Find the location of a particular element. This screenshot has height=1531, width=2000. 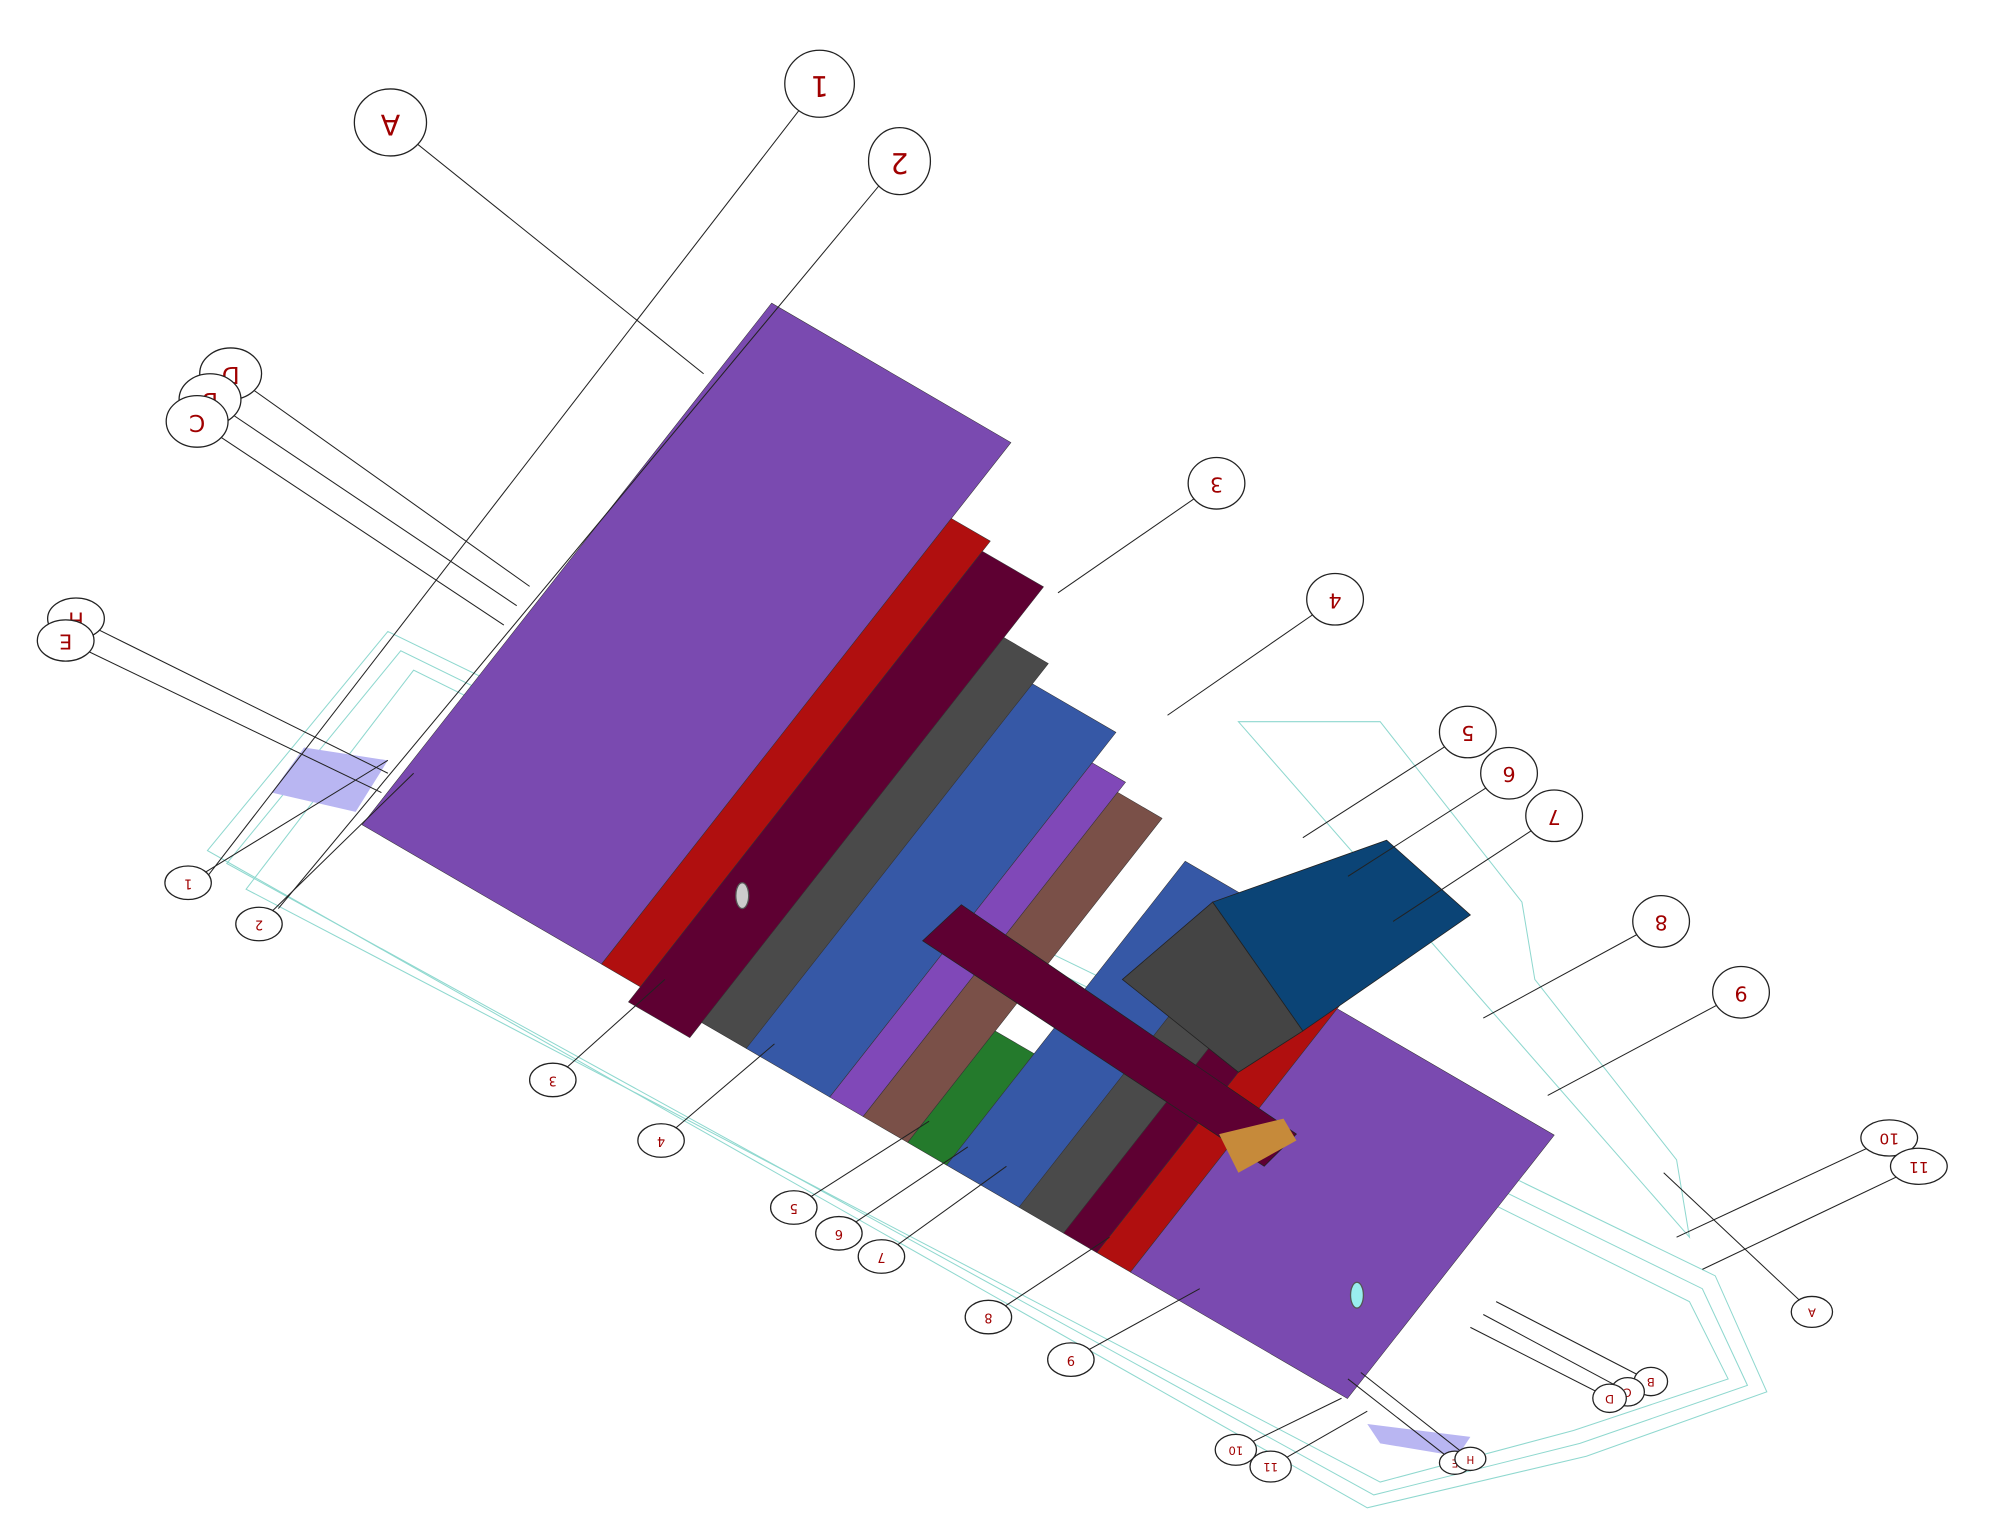

grid-label: H is located at coordinates (1471, 1459).